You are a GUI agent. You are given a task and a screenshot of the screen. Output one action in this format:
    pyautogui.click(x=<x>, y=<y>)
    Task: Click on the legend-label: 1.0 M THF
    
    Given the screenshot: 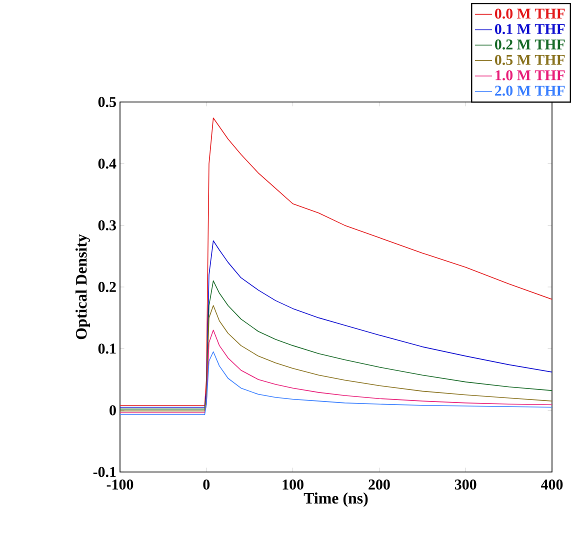 What is the action you would take?
    pyautogui.click(x=530, y=75)
    